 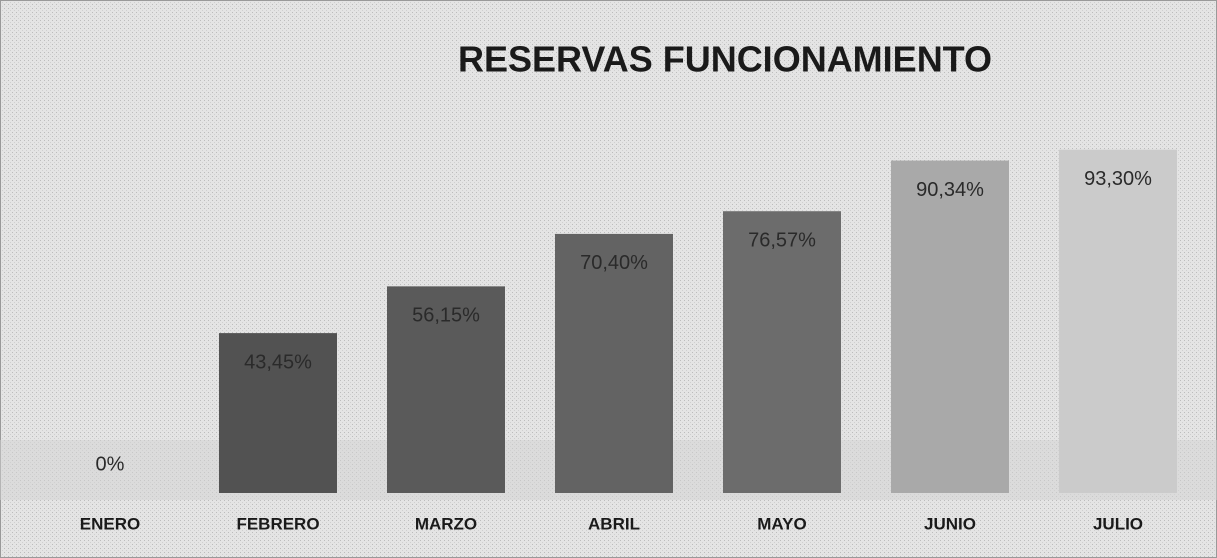 What do you see at coordinates (110, 523) in the screenshot?
I see `x-tick-label: ENERO` at bounding box center [110, 523].